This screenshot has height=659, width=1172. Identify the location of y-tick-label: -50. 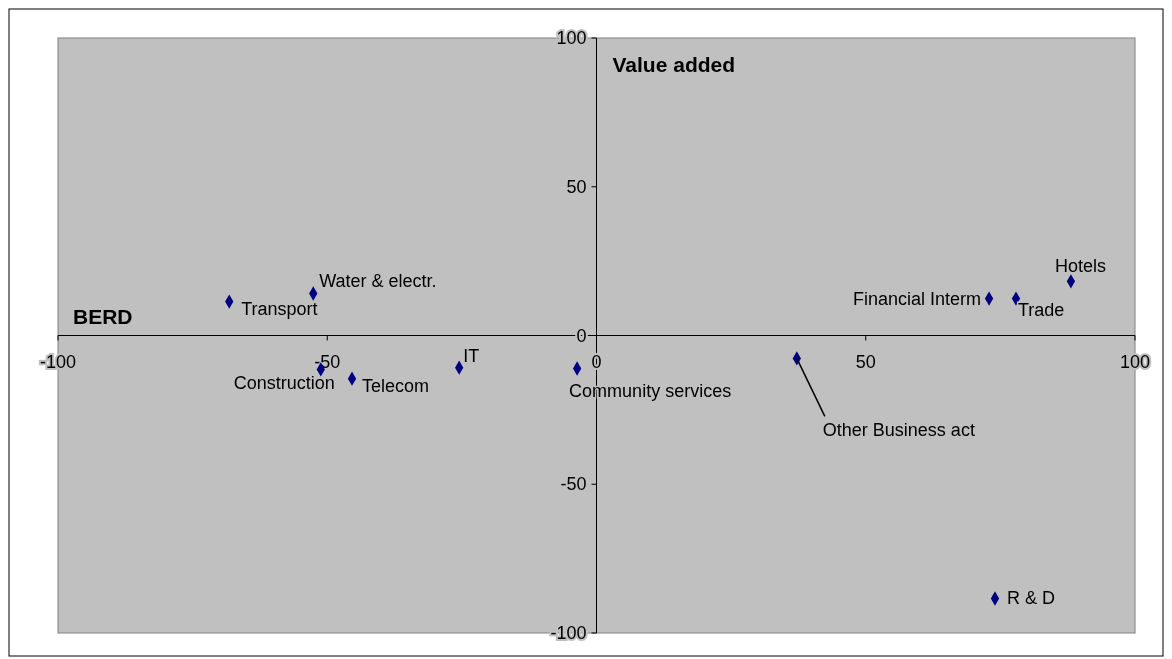
(573, 484).